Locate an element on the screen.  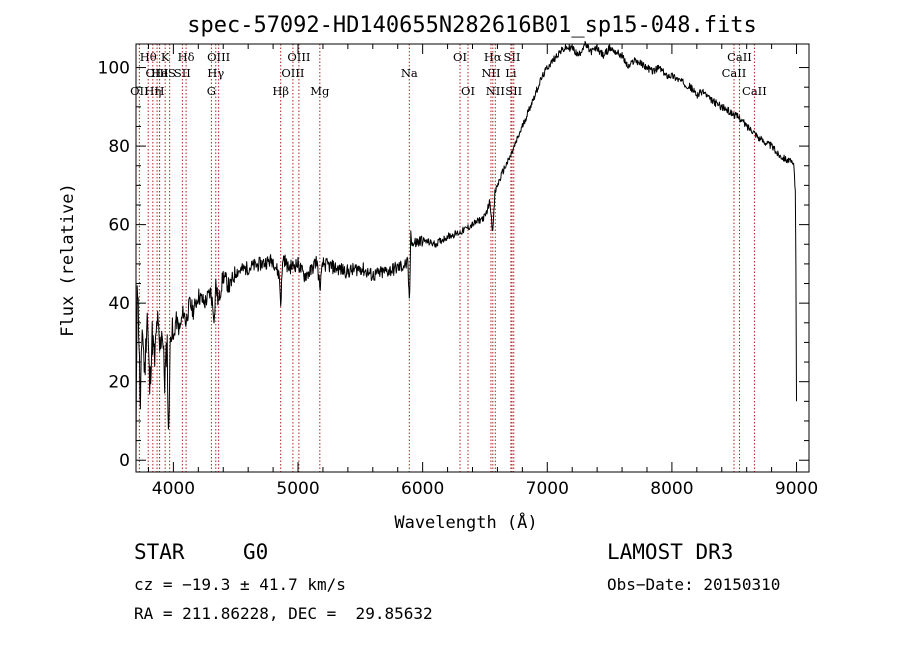
line-label: OII is located at coordinates (139, 91).